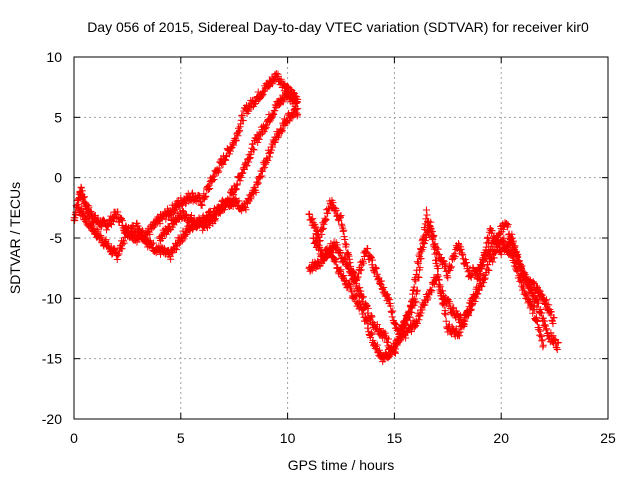 This screenshot has width=640, height=480. What do you see at coordinates (58, 178) in the screenshot?
I see `y-tick-label: 0` at bounding box center [58, 178].